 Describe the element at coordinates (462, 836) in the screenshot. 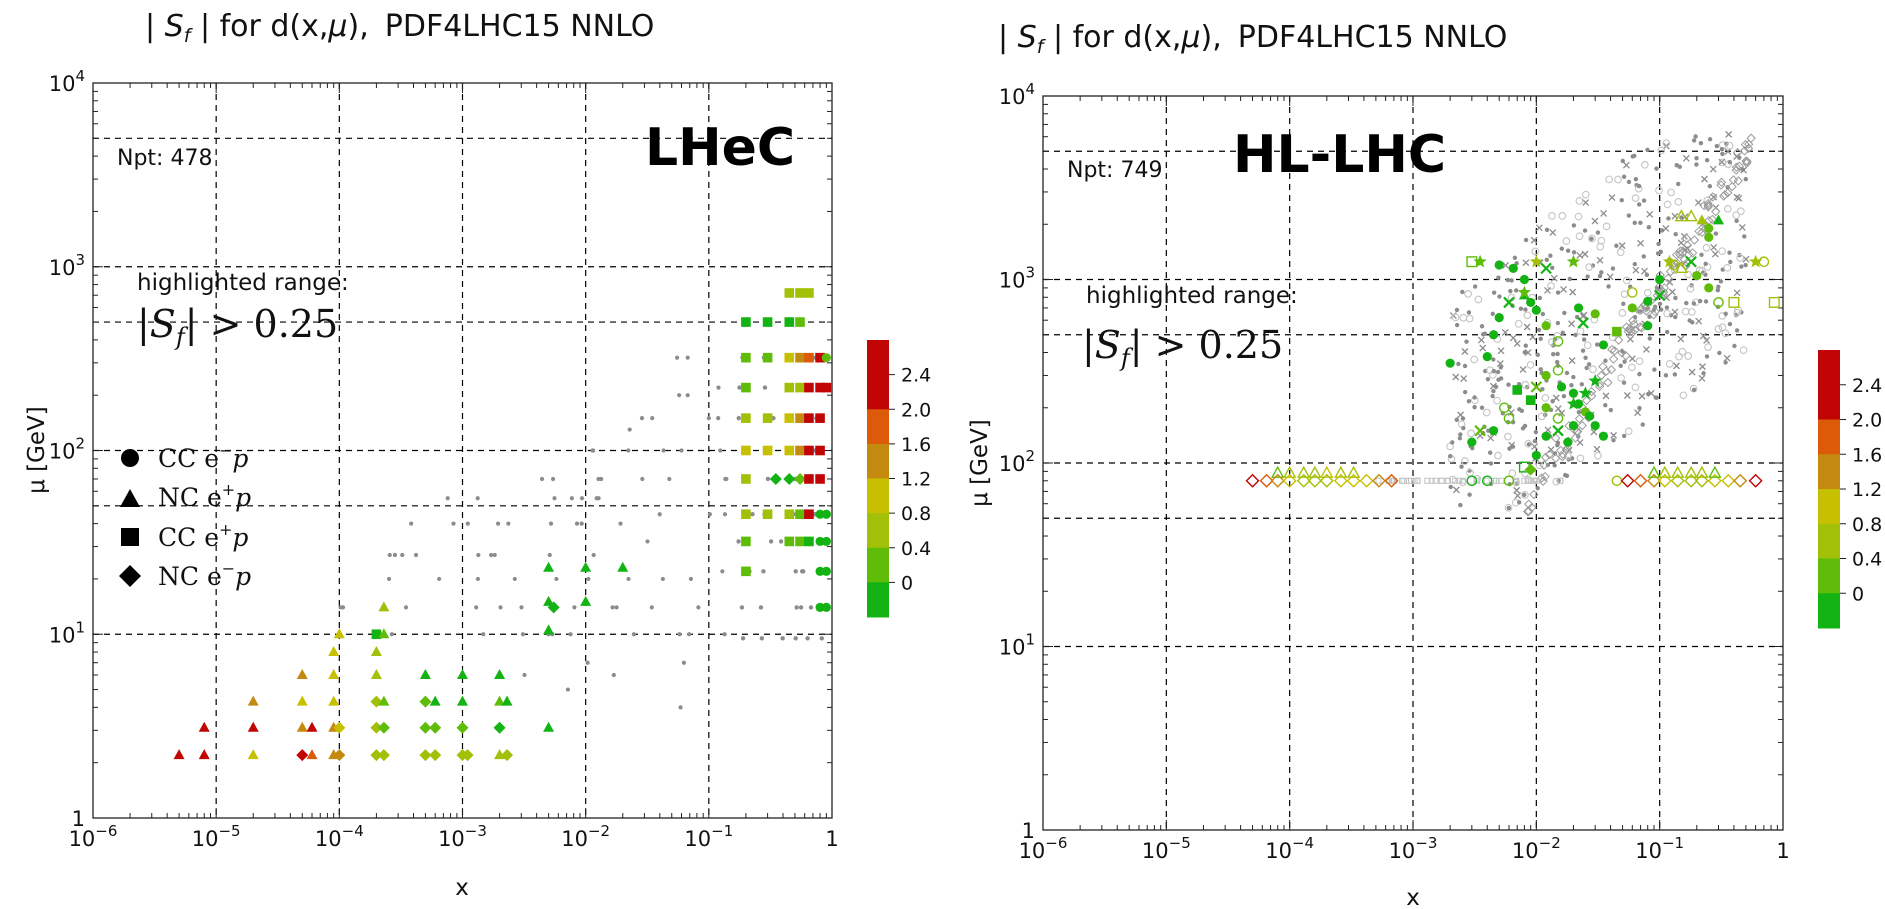

I see `x-tick-label: 10⁻³` at that location.